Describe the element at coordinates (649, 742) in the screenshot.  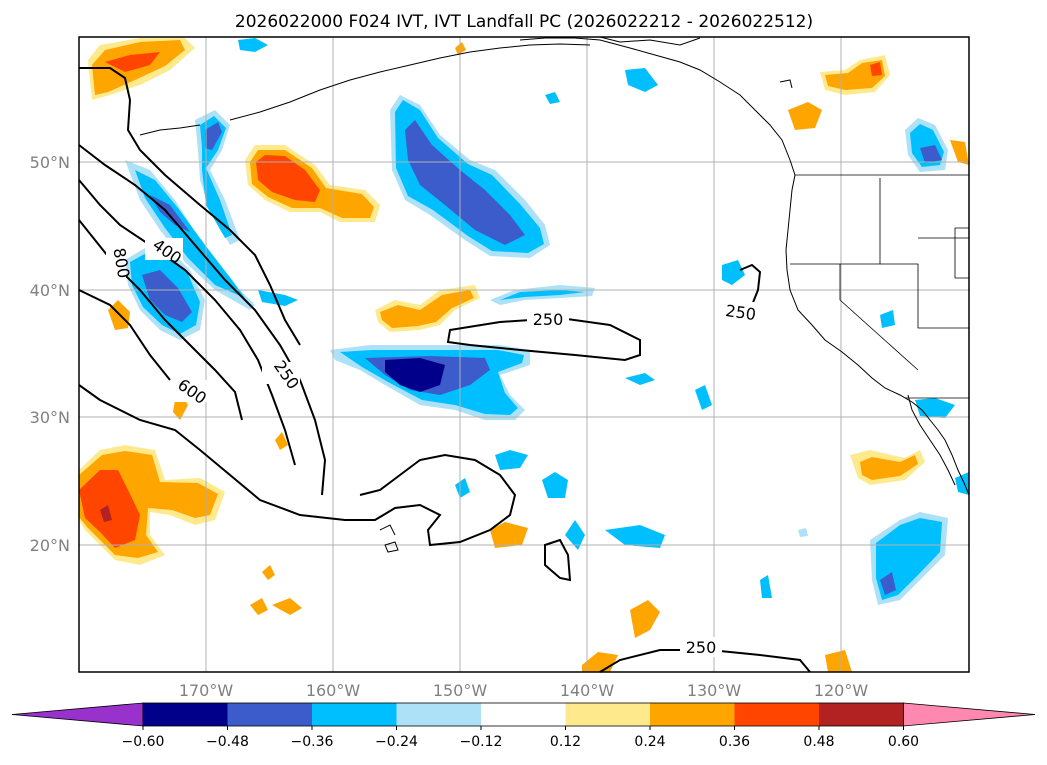
I see `colorbar-tick-label: 0.24` at that location.